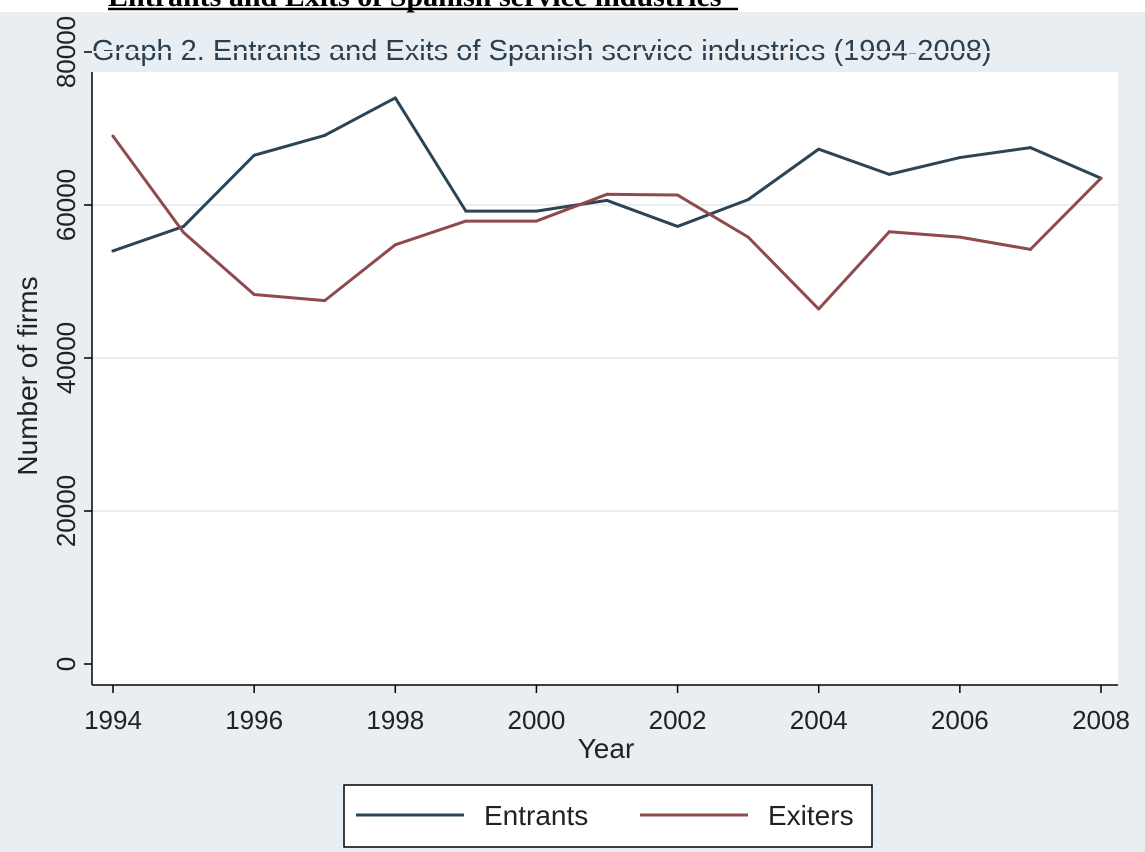 The height and width of the screenshot is (852, 1145). I want to click on legend: Entrants Exiters, so click(608, 816).